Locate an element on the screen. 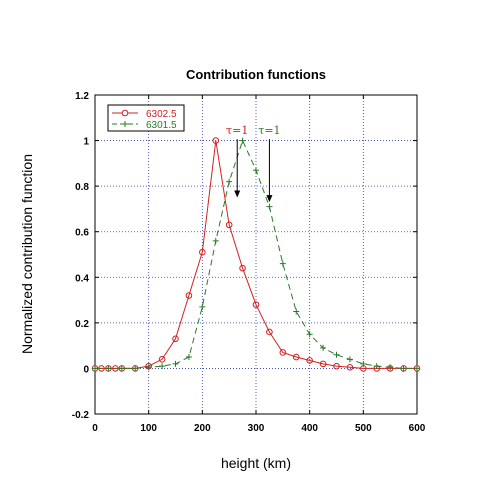  x-tick-label: 0 is located at coordinates (95, 428).